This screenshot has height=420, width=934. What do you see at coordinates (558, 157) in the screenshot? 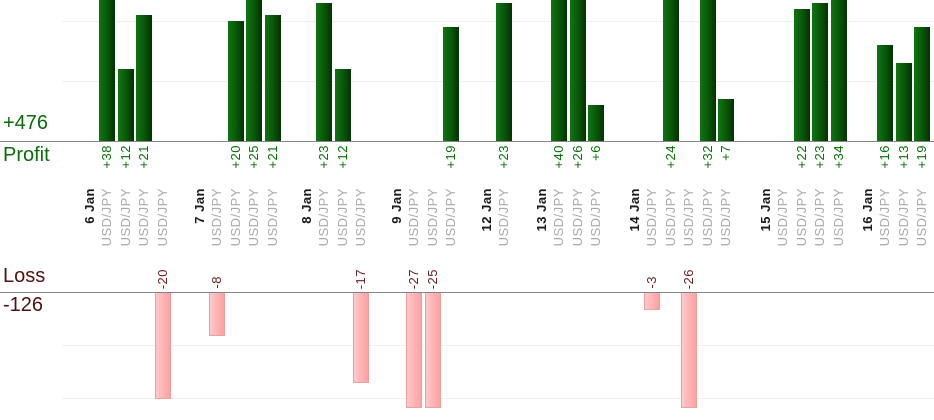
I see `profit-value-label: +40` at bounding box center [558, 157].